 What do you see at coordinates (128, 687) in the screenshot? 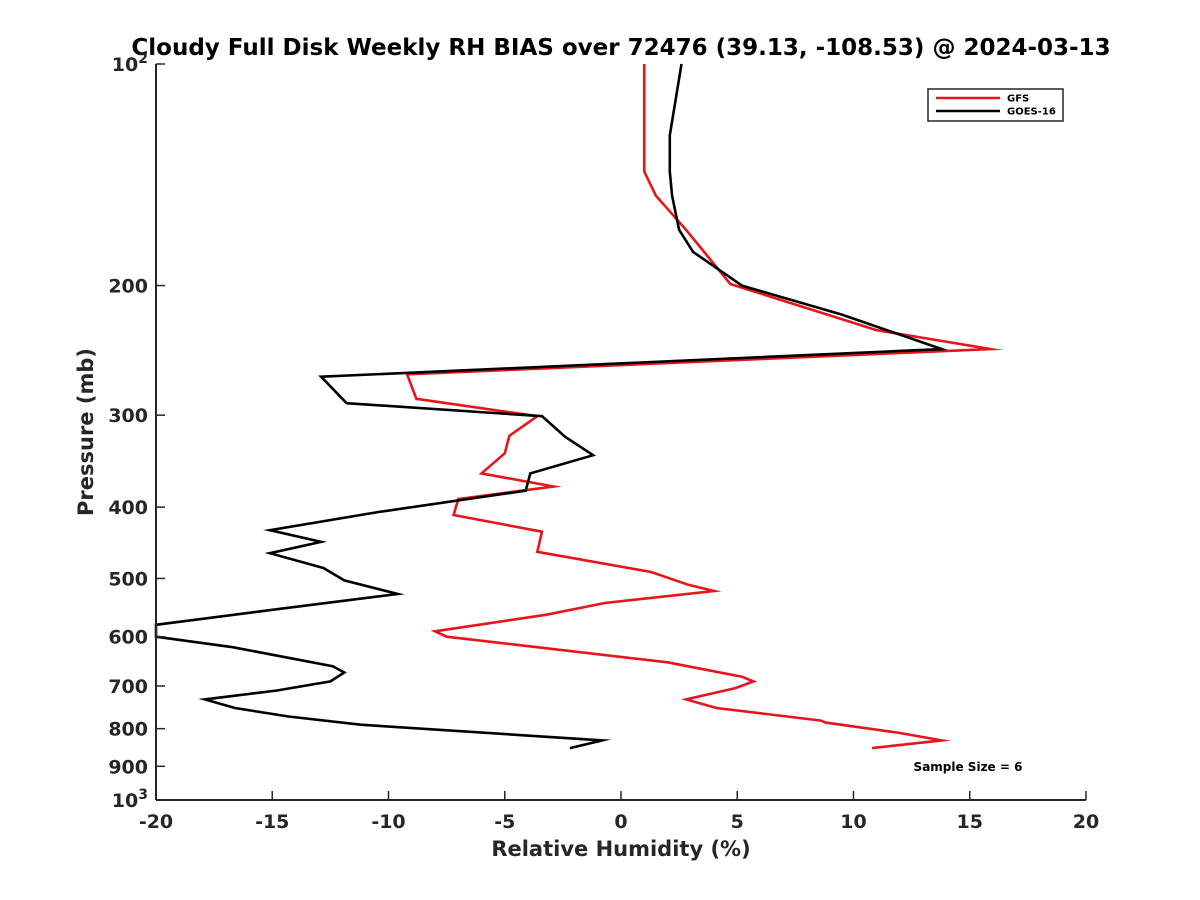
I see `y-tick-label: 700` at bounding box center [128, 687].